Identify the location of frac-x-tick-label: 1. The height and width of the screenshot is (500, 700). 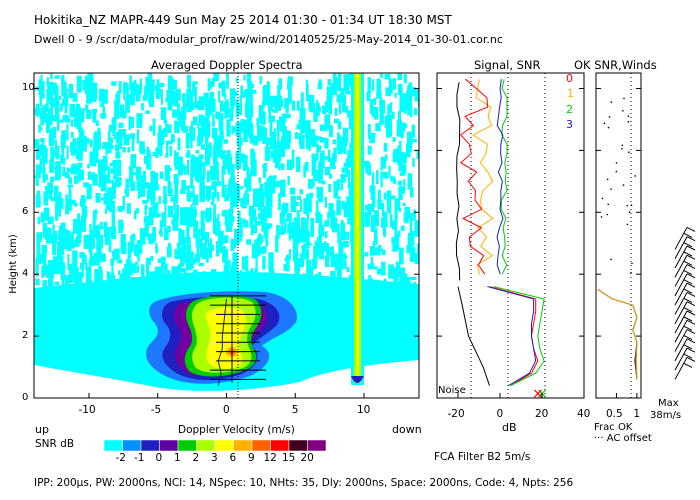
(637, 414).